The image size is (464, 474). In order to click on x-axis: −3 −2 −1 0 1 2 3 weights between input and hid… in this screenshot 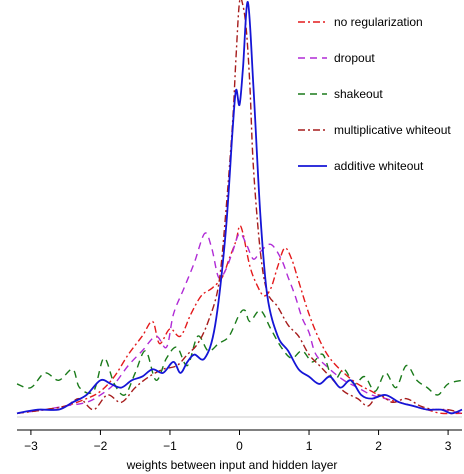, I will do `click(239, 450)`.